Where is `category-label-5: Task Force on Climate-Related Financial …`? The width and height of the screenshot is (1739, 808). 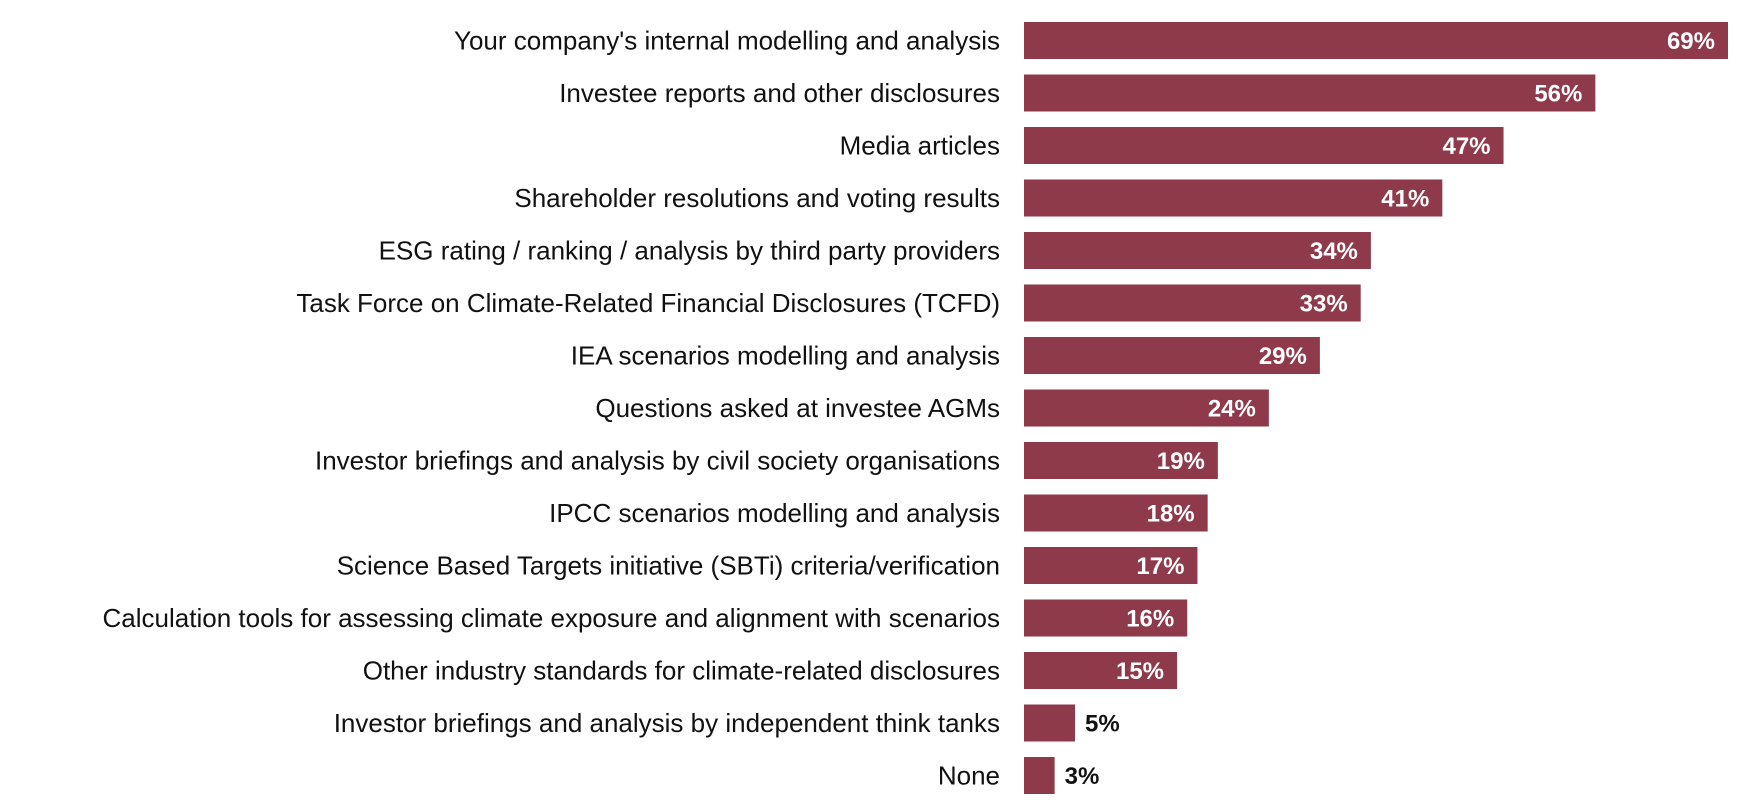 category-label-5: Task Force on Climate-Related Financial … is located at coordinates (648, 303).